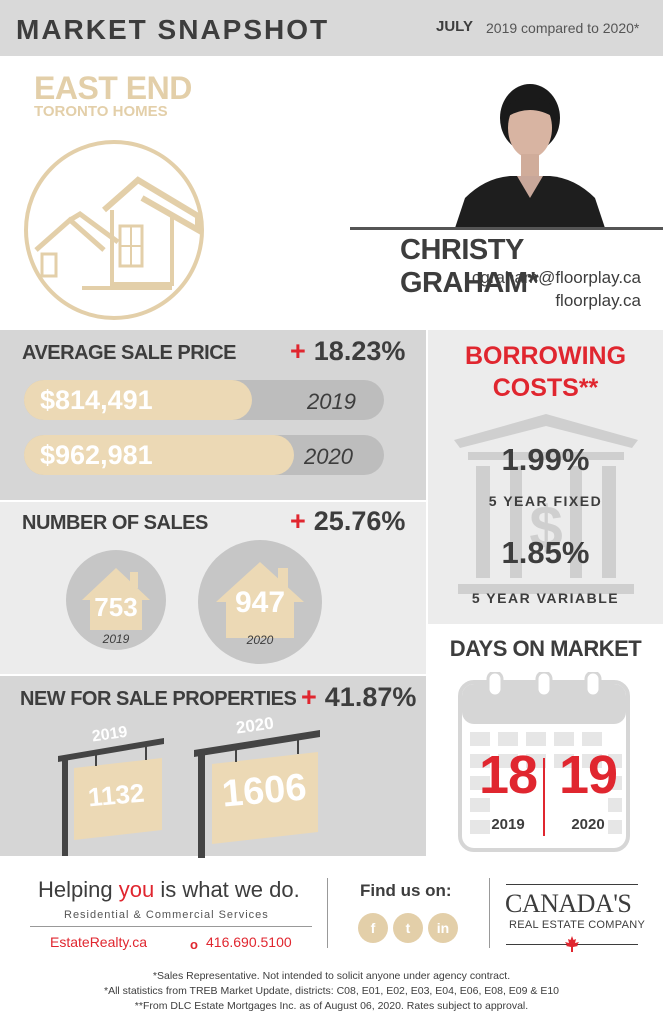 This screenshot has height=1024, width=663. I want to click on month-label: JULY, so click(454, 26).